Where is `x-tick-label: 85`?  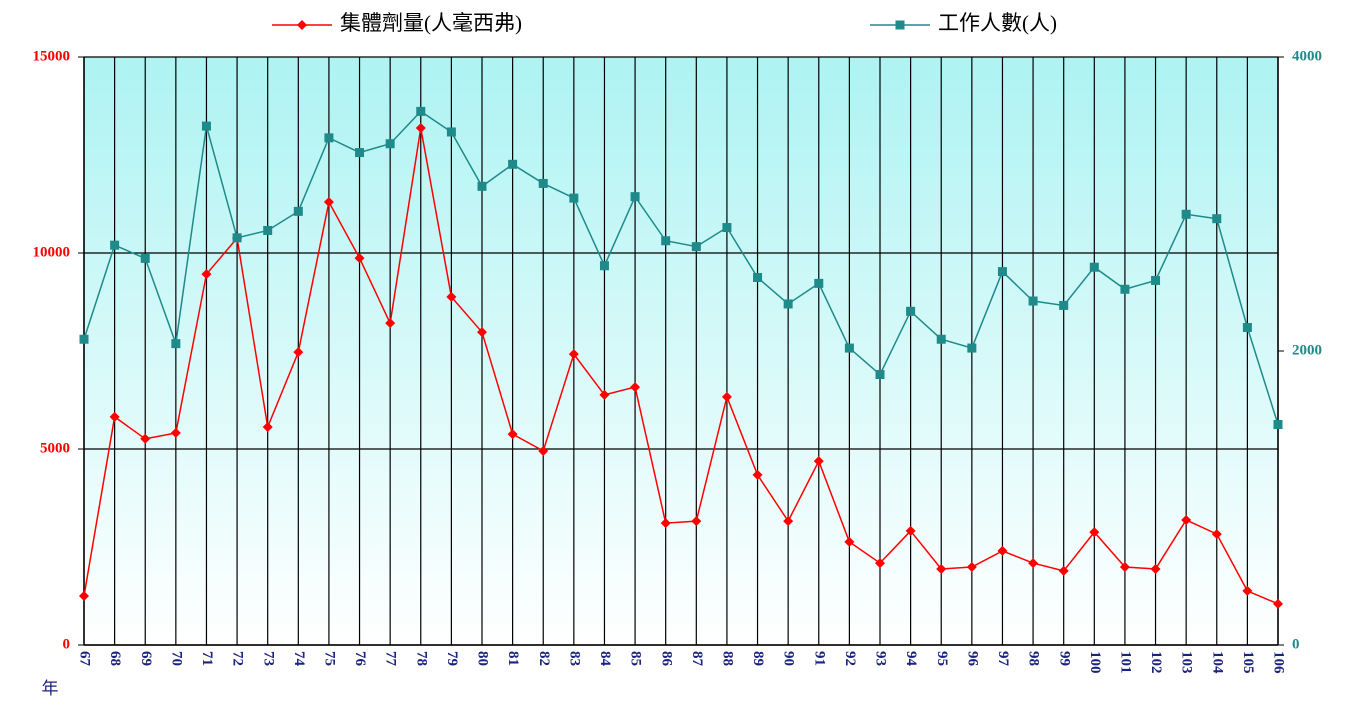 x-tick-label: 85 is located at coordinates (636, 658).